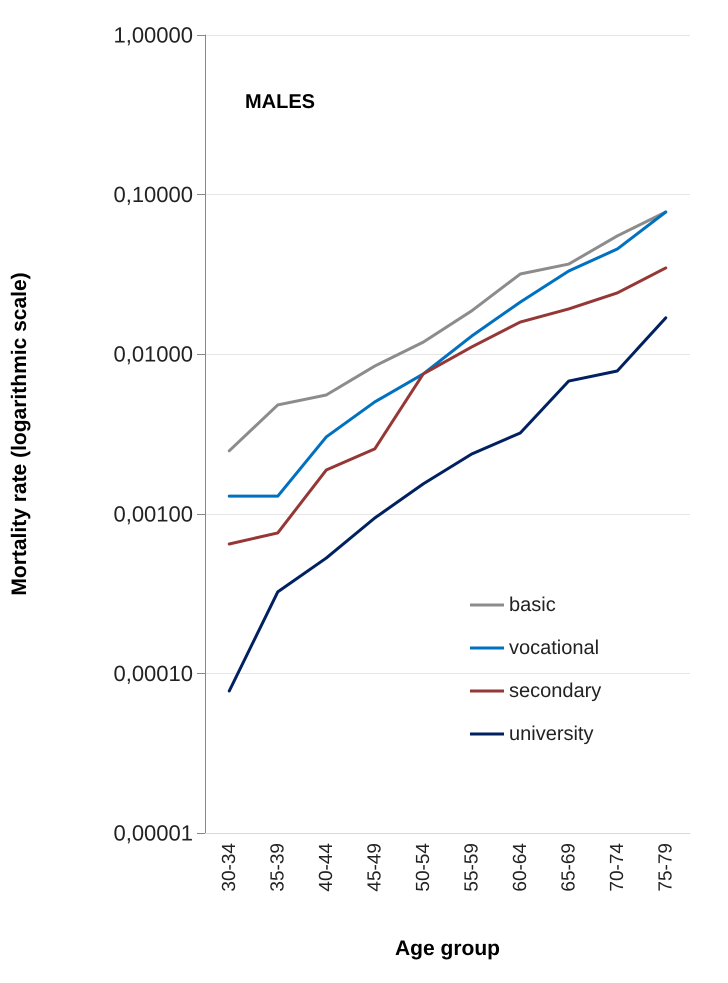 The image size is (728, 983). I want to click on annotation: MALES, so click(280, 102).